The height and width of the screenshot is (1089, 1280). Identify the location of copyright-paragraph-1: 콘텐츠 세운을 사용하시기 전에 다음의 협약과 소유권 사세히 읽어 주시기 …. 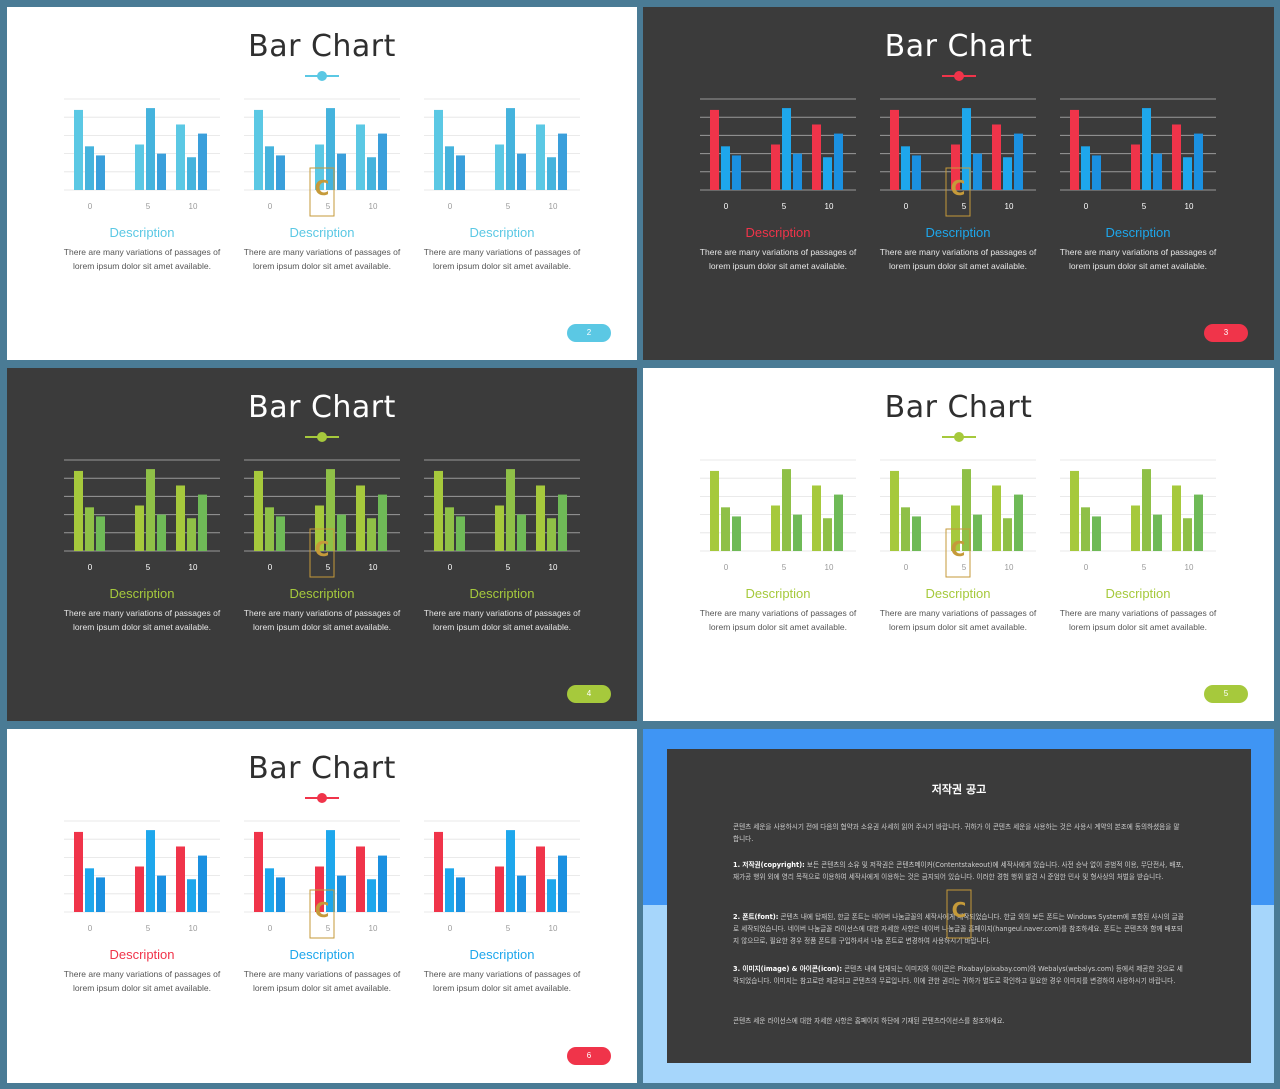
(956, 833).